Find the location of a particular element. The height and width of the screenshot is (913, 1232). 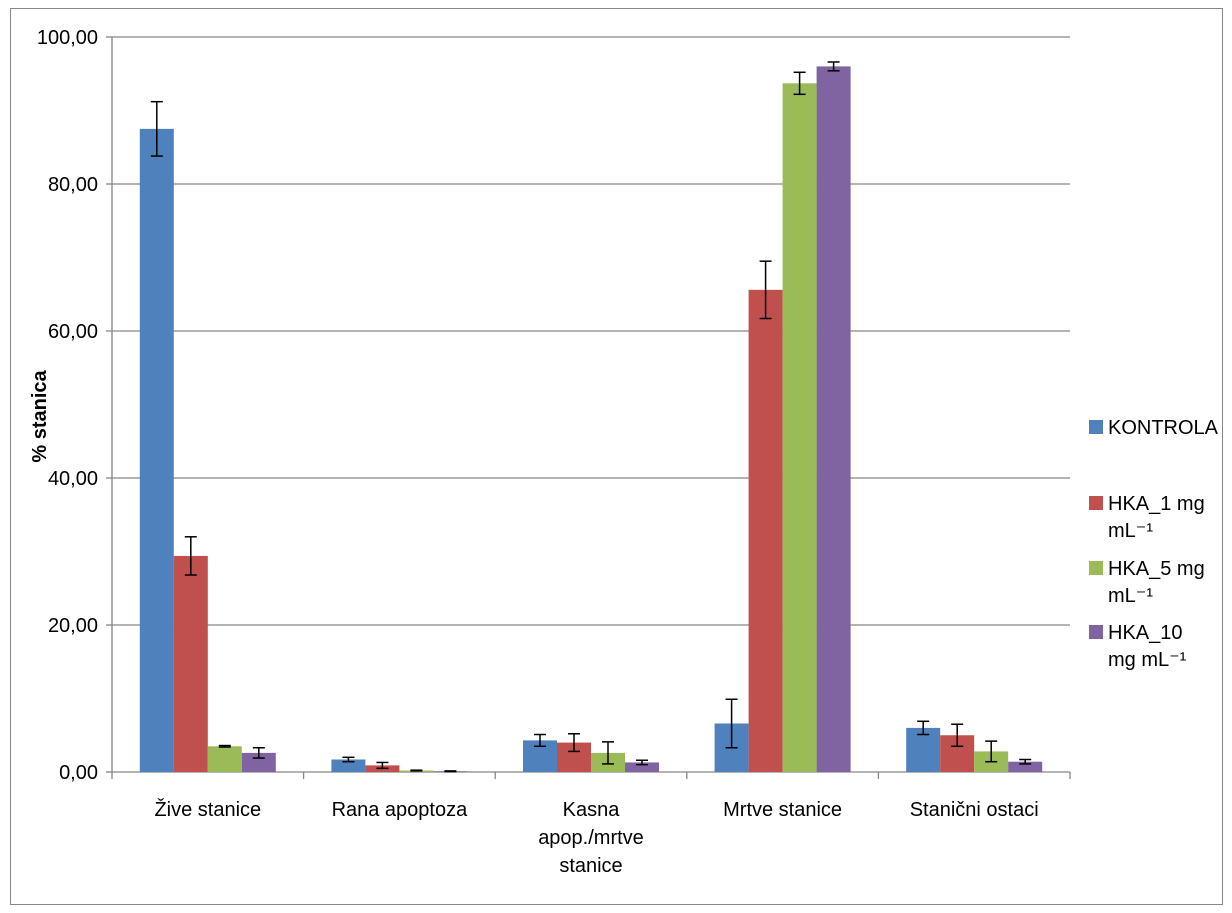

y-tick-label: 100,00 is located at coordinates (67, 38).